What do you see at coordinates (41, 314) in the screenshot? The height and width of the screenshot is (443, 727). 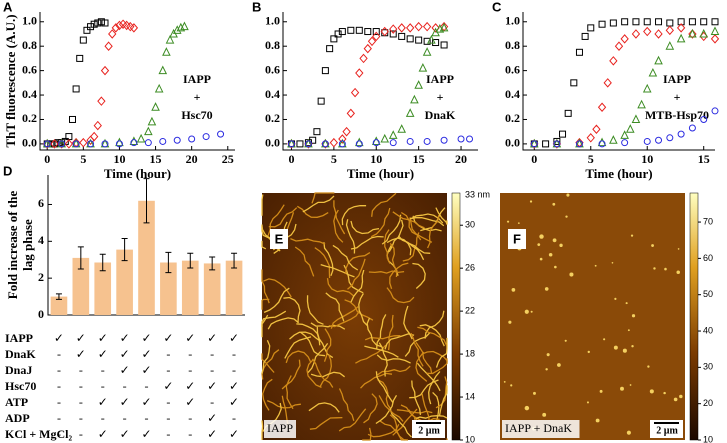 I see `y-tick-label: 0` at bounding box center [41, 314].